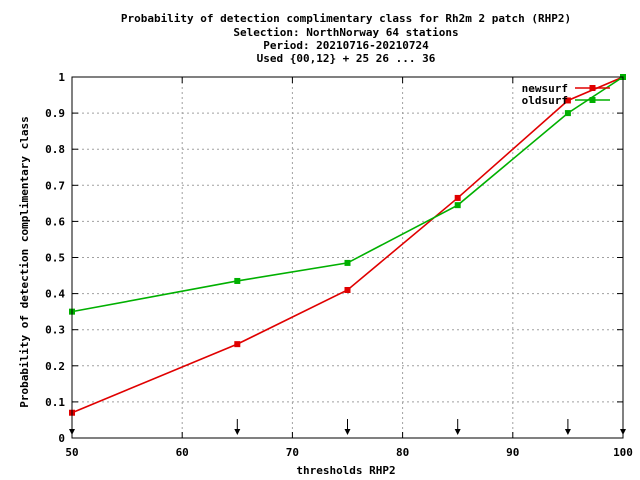 This screenshot has width=640, height=480. What do you see at coordinates (55, 402) in the screenshot?
I see `y-tick-label: 0.1` at bounding box center [55, 402].